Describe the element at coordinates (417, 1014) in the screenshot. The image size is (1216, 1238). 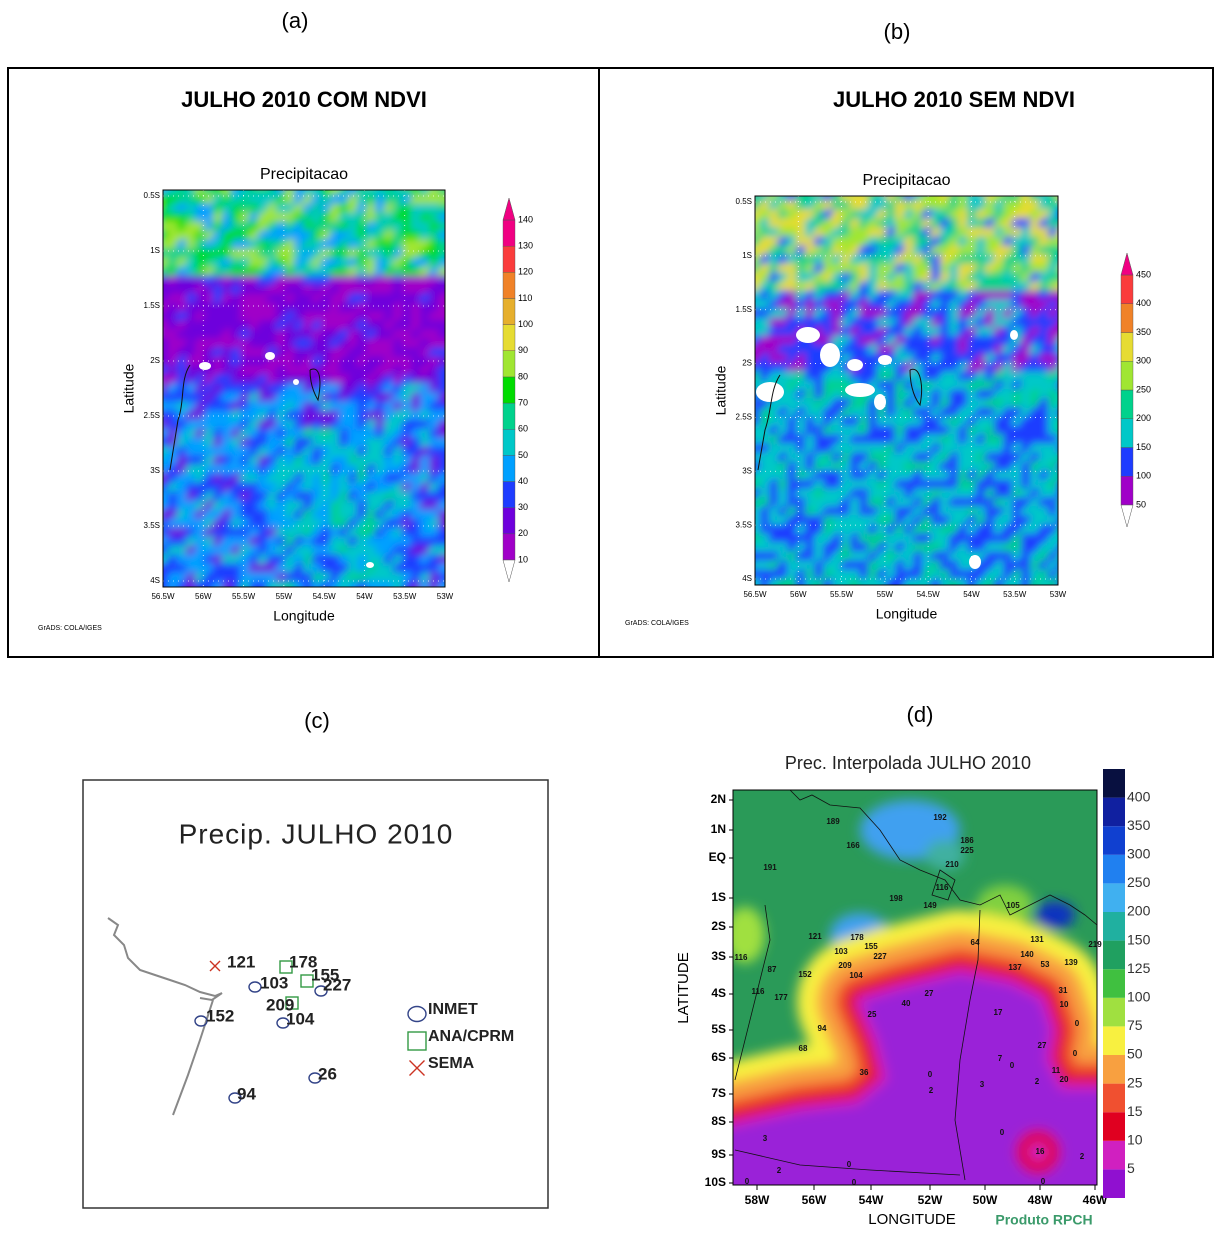
I see `inmet-symbol` at that location.